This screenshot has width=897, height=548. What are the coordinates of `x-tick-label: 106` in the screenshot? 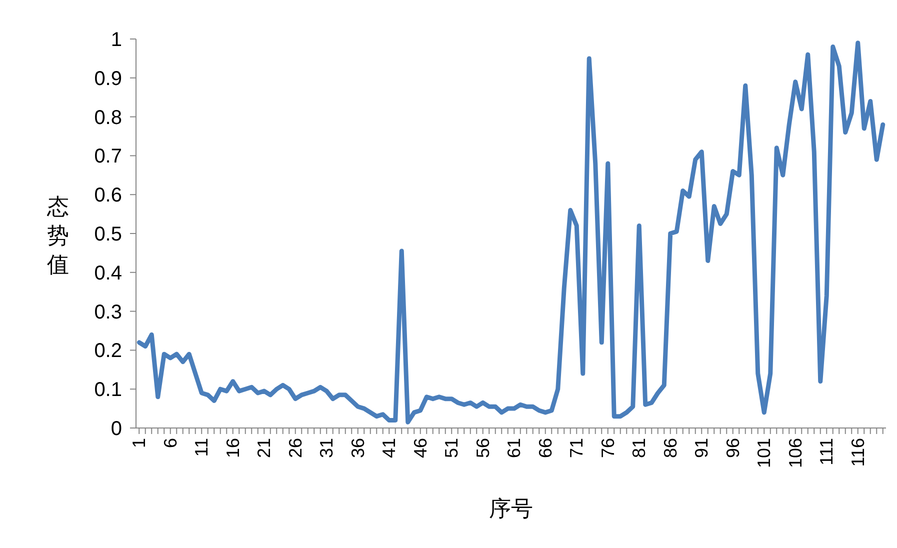 It's located at (795, 453).